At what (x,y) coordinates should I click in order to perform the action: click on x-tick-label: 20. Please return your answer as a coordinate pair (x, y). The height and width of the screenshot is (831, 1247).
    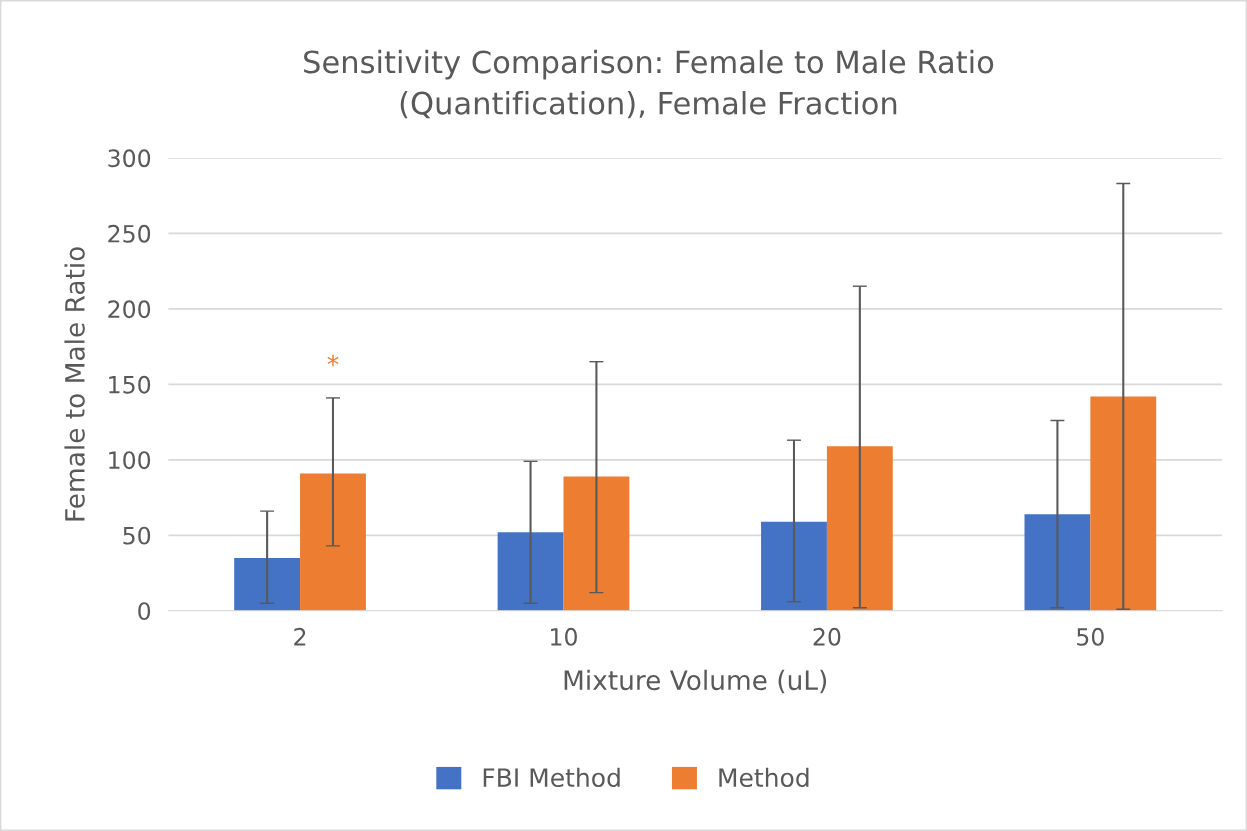
    Looking at the image, I should click on (827, 636).